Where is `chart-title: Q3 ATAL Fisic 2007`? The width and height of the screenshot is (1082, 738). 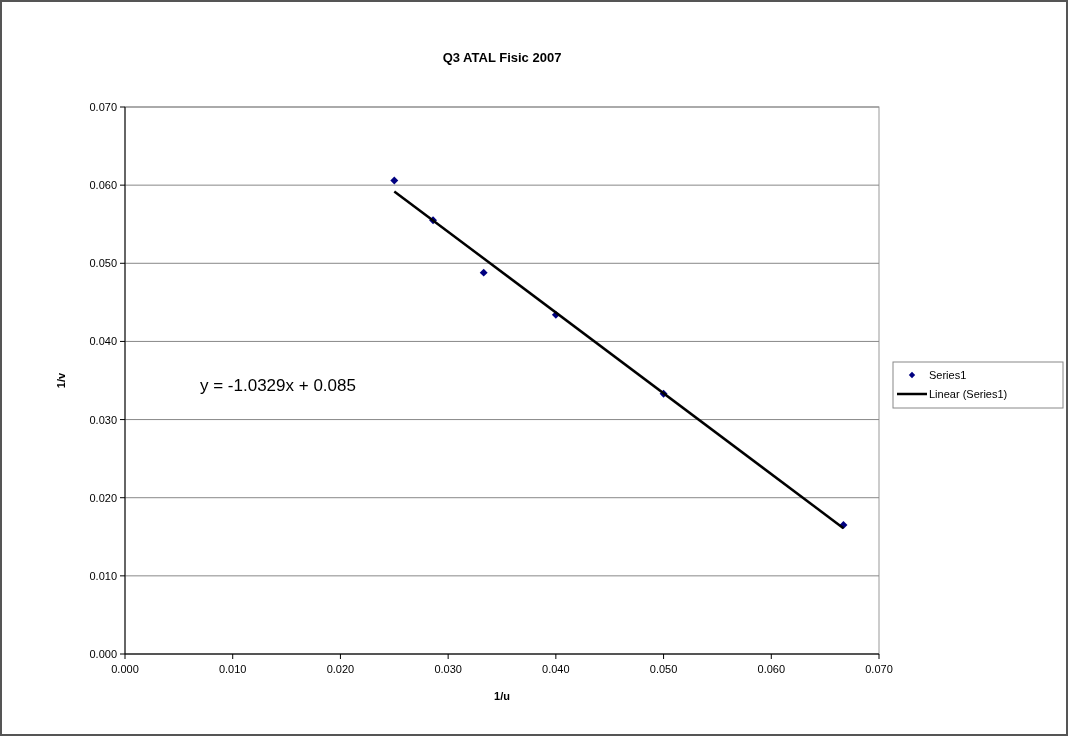 chart-title: Q3 ATAL Fisic 2007 is located at coordinates (502, 57).